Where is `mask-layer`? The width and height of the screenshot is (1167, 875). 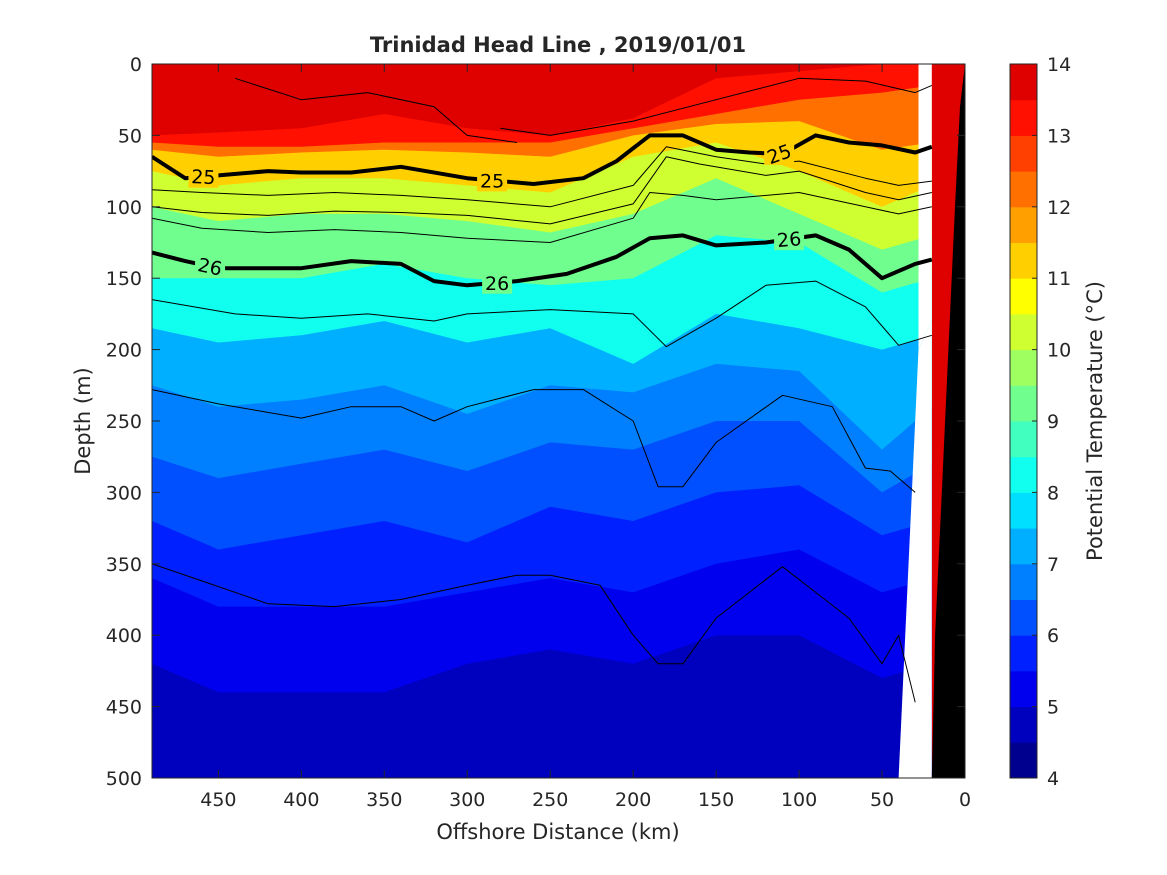
mask-layer is located at coordinates (915, 421).